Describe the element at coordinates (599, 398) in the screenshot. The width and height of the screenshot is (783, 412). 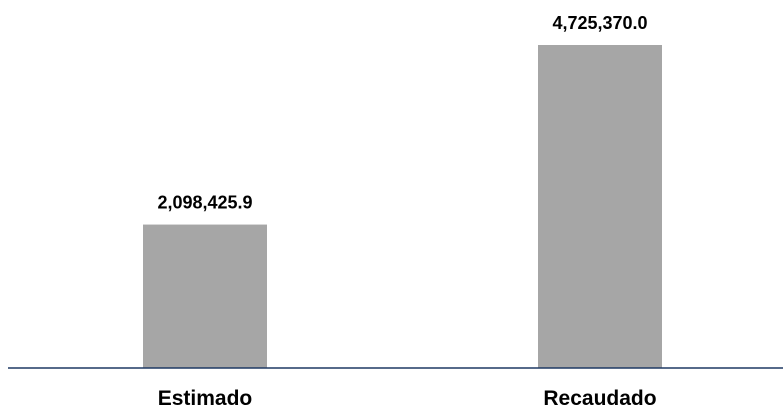
I see `x-tick-label: Recaudado` at that location.